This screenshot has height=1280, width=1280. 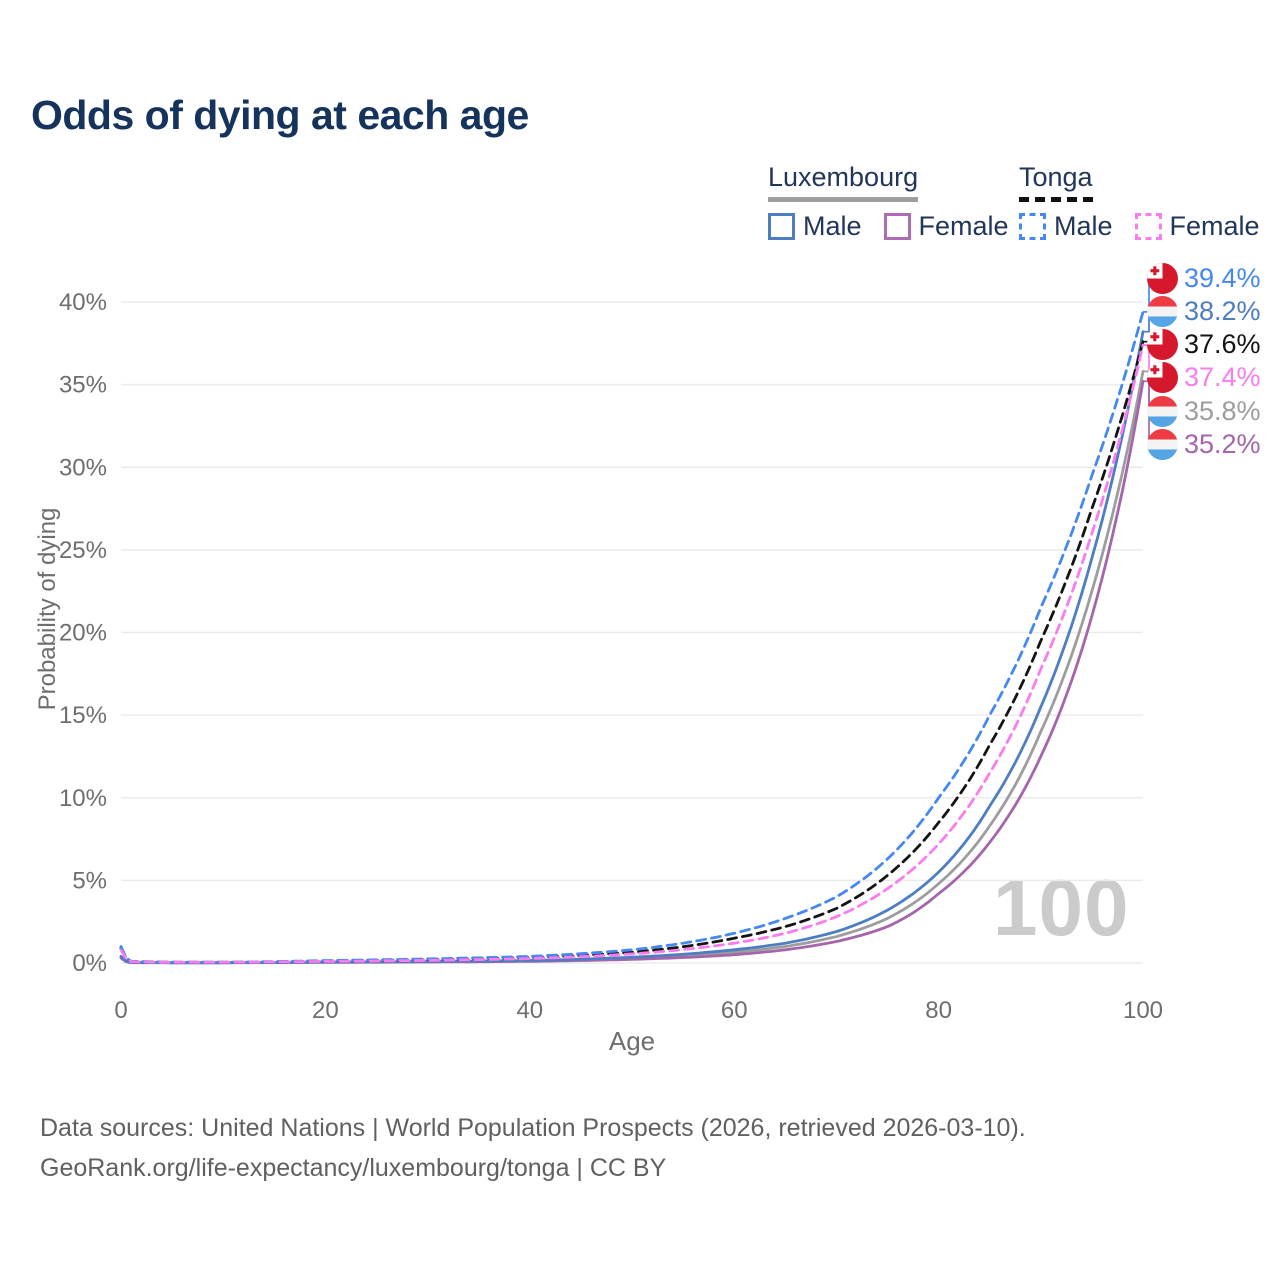 I want to click on legend-item-tonga-female: Female, so click(x=1197, y=226).